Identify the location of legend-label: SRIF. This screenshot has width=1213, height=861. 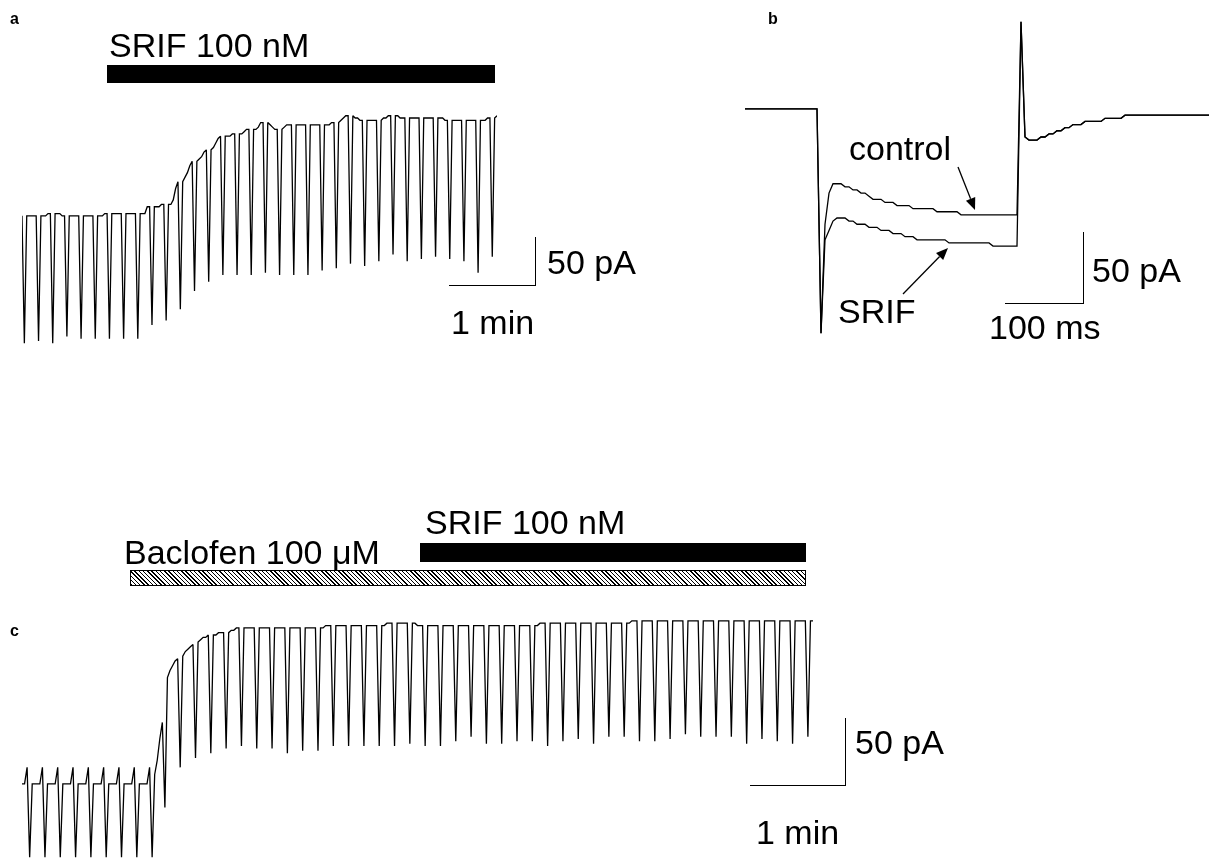
(877, 311).